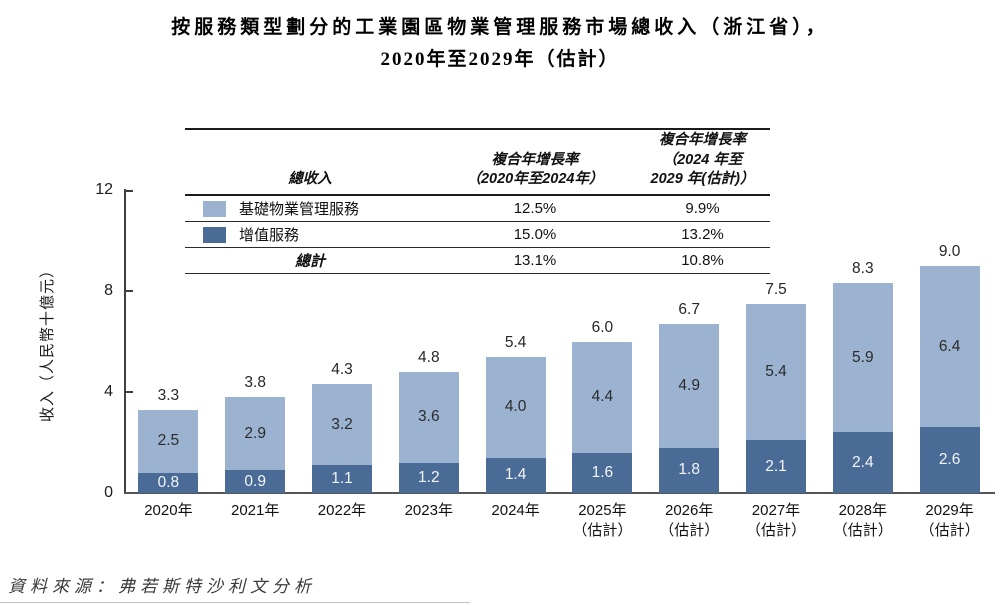 The width and height of the screenshot is (1000, 605). Describe the element at coordinates (500, 27) in the screenshot. I see `page-title-line1: 按服務類型劃分的工業園區物業管理服務市場總收入（浙江省），` at that location.